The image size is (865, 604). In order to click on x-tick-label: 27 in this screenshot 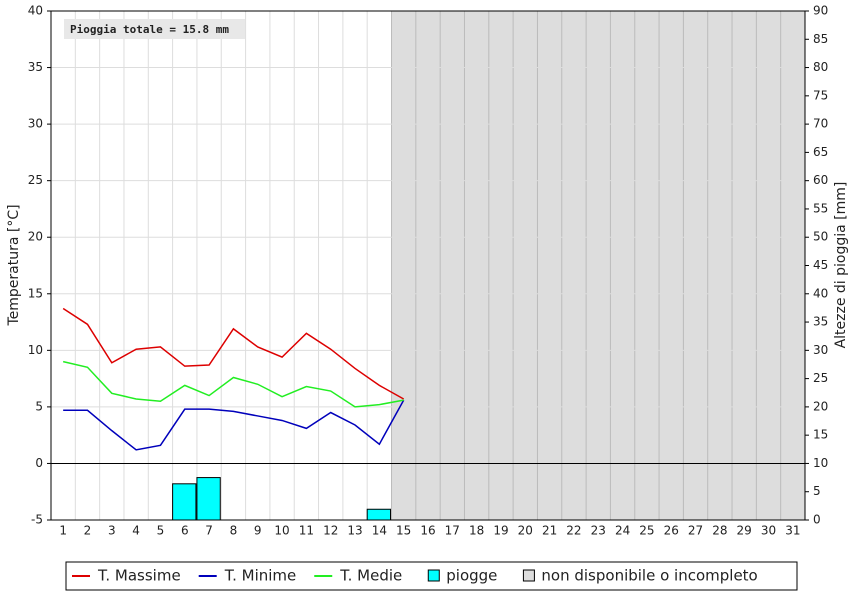, I will do `click(695, 531)`.